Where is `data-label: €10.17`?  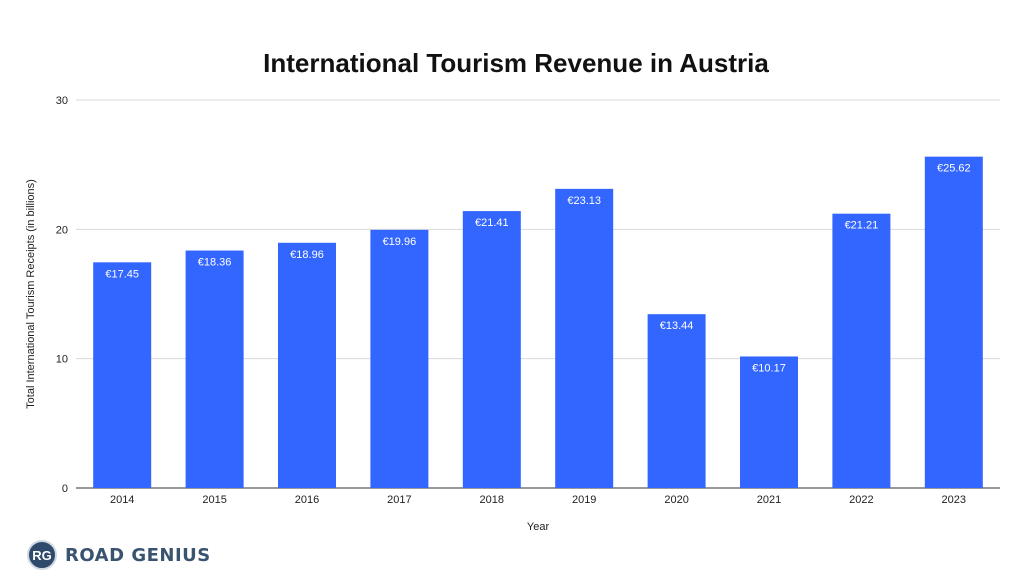
data-label: €10.17 is located at coordinates (769, 368).